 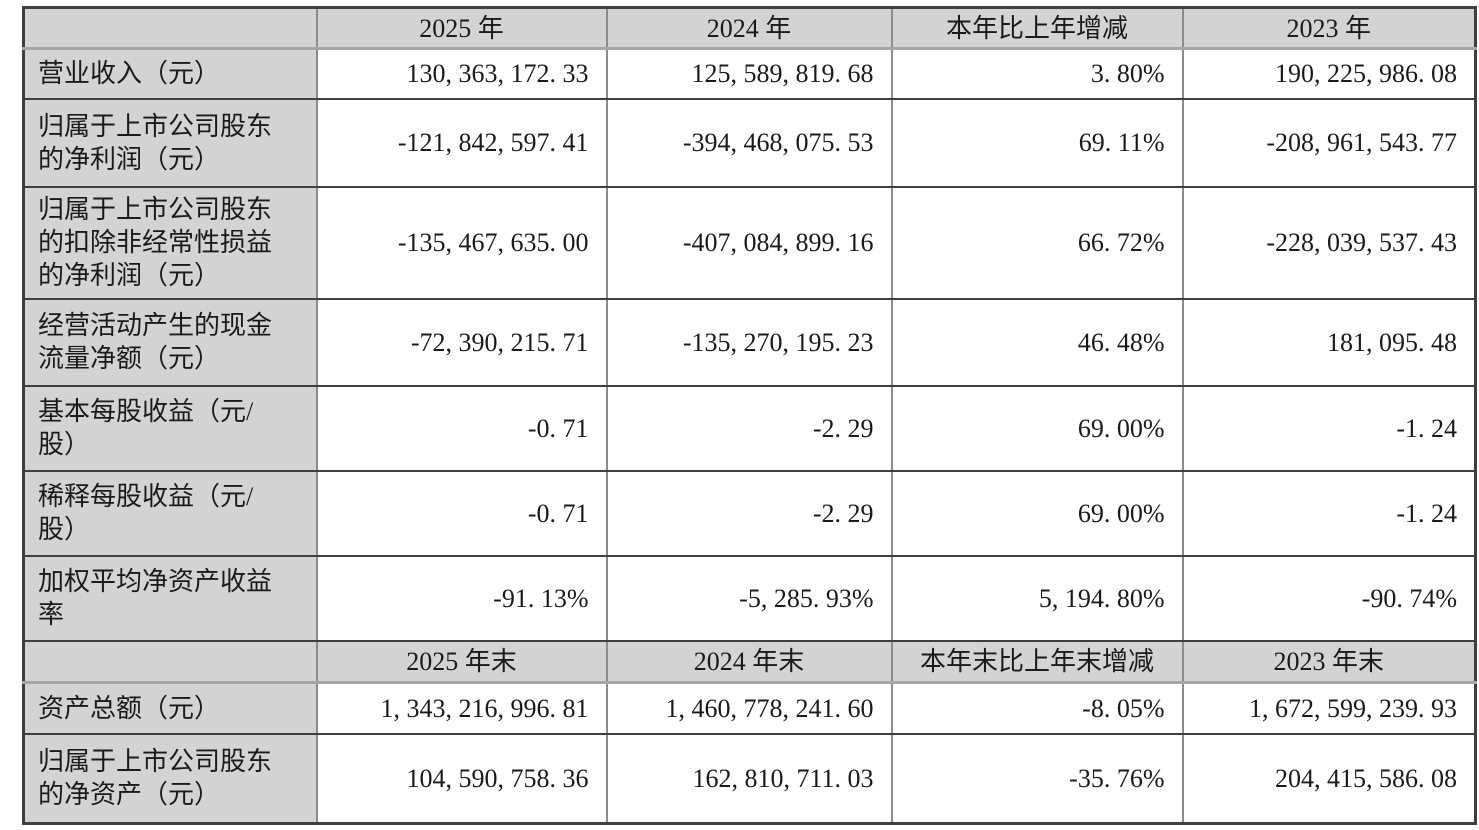 What do you see at coordinates (1329, 242) in the screenshot?
I see `value-cell: -228, 039, 537. 43` at bounding box center [1329, 242].